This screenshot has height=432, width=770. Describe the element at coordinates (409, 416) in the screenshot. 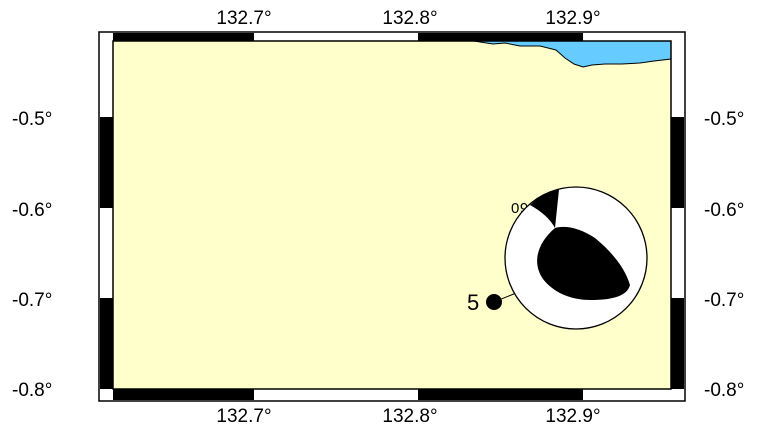

I see `bottom-lon-label-2: 132.8°` at that location.